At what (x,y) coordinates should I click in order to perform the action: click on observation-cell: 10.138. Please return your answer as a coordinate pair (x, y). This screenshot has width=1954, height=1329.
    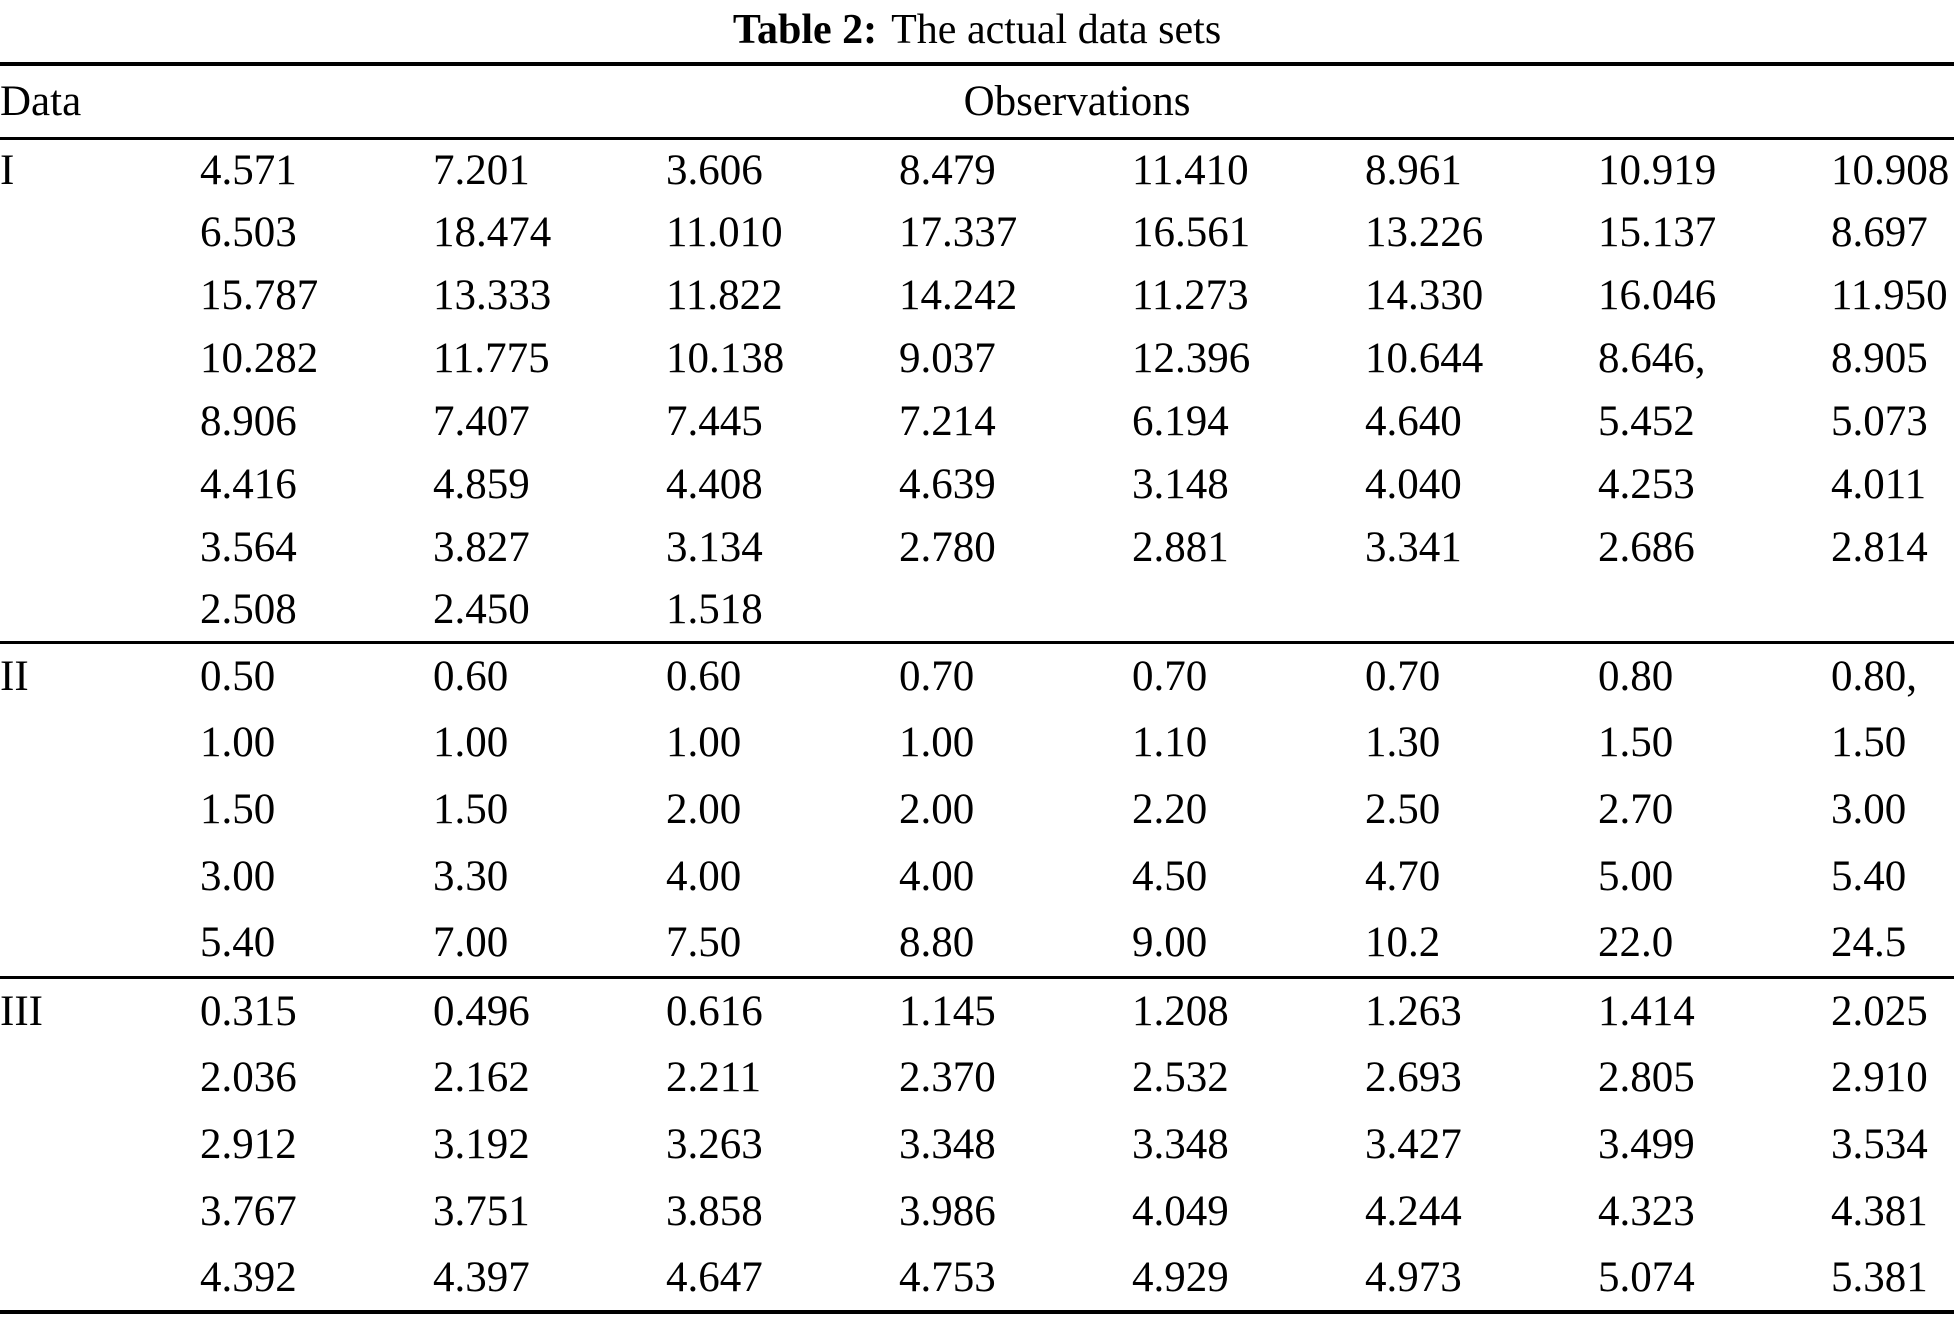
    Looking at the image, I should click on (725, 358).